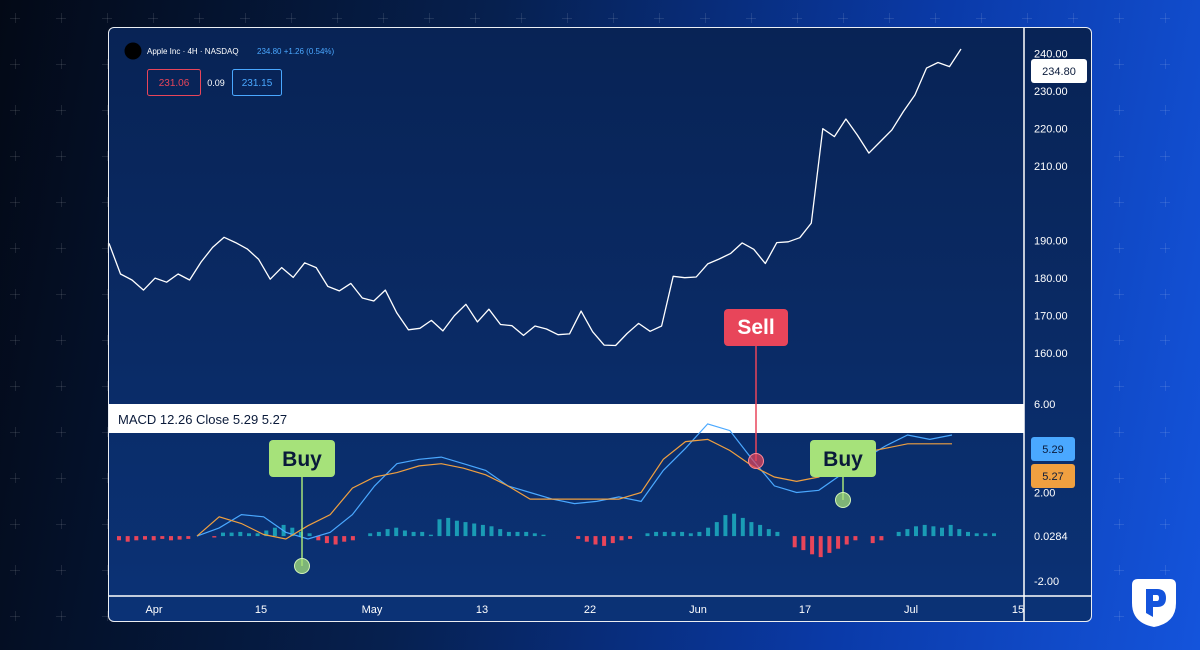  I want to click on bid-box, so click(174, 82).